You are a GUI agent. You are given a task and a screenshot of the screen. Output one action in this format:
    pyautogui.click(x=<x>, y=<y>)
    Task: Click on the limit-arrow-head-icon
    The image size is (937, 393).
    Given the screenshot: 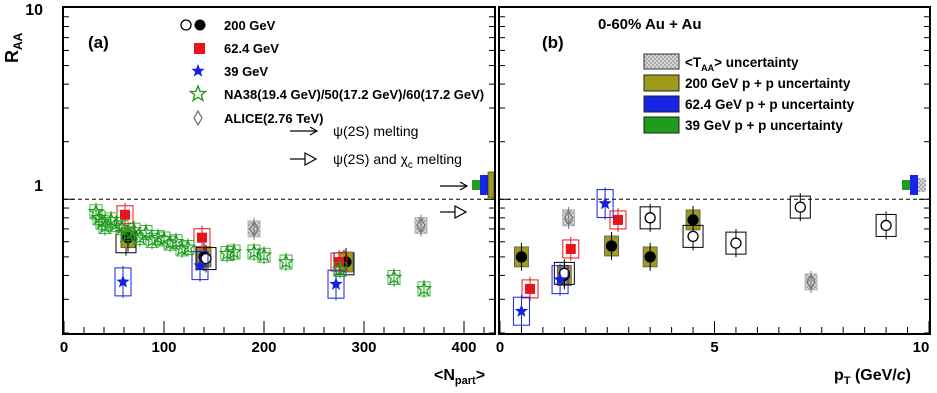 What is the action you would take?
    pyautogui.click(x=464, y=186)
    